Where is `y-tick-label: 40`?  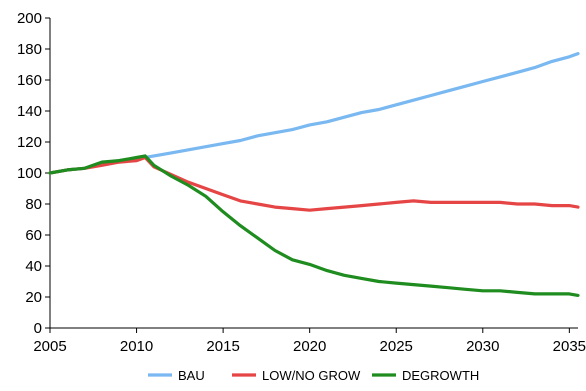 y-tick-label: 40 is located at coordinates (33, 266).